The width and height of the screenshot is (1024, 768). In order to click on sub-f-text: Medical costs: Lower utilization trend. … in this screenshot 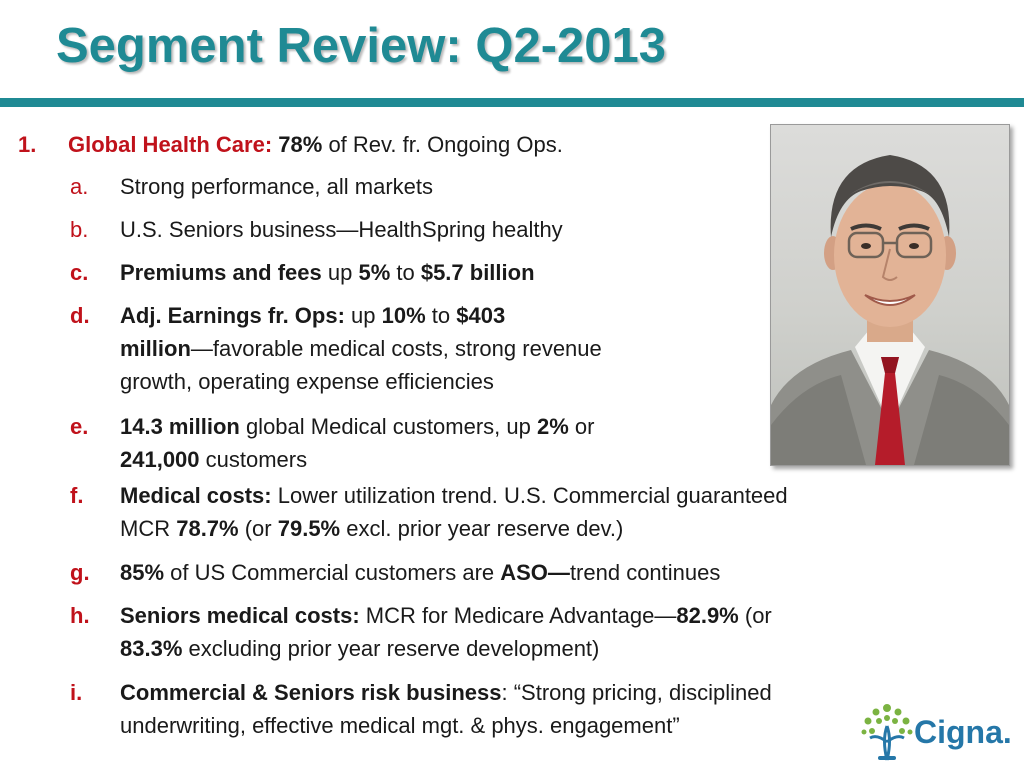, I will do `click(454, 512)`.